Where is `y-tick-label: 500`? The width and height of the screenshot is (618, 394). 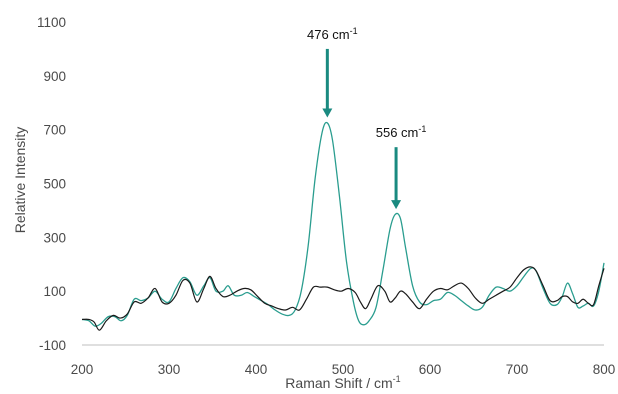
y-tick-label: 500 is located at coordinates (54, 184).